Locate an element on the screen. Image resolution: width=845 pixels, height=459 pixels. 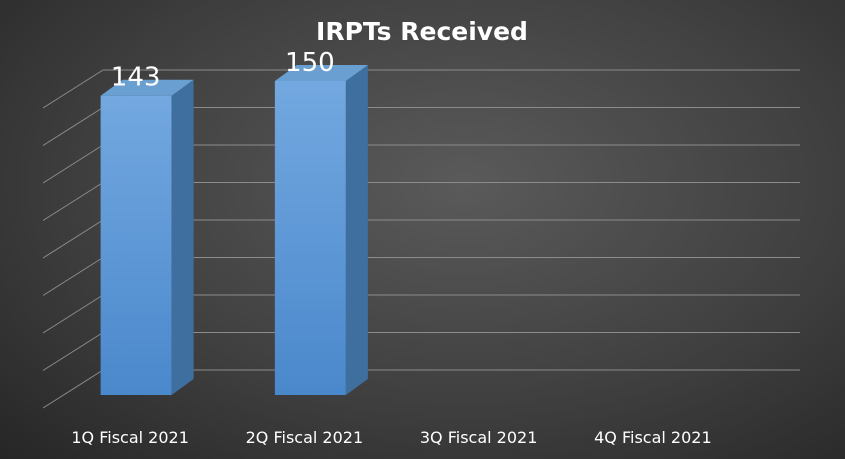
chart-title: IRPTs Received is located at coordinates (422, 31).